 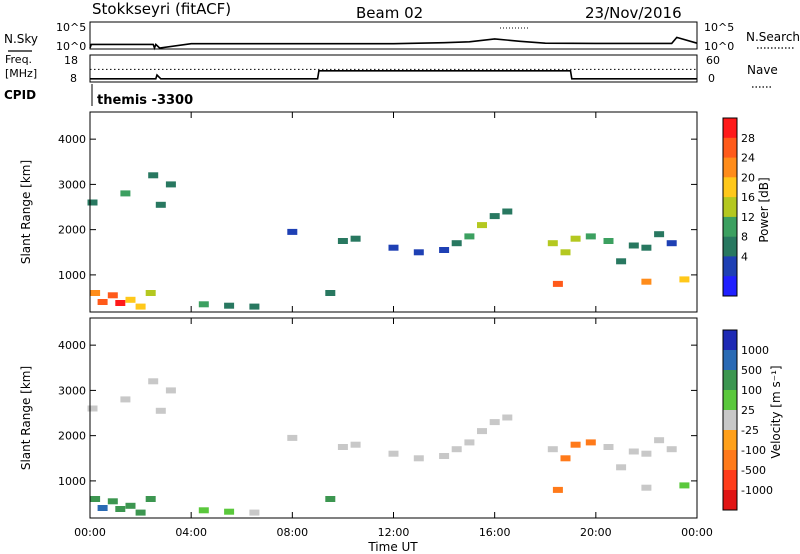 What do you see at coordinates (750, 430) in the screenshot?
I see `velocity-colorbar-tick: -25` at bounding box center [750, 430].